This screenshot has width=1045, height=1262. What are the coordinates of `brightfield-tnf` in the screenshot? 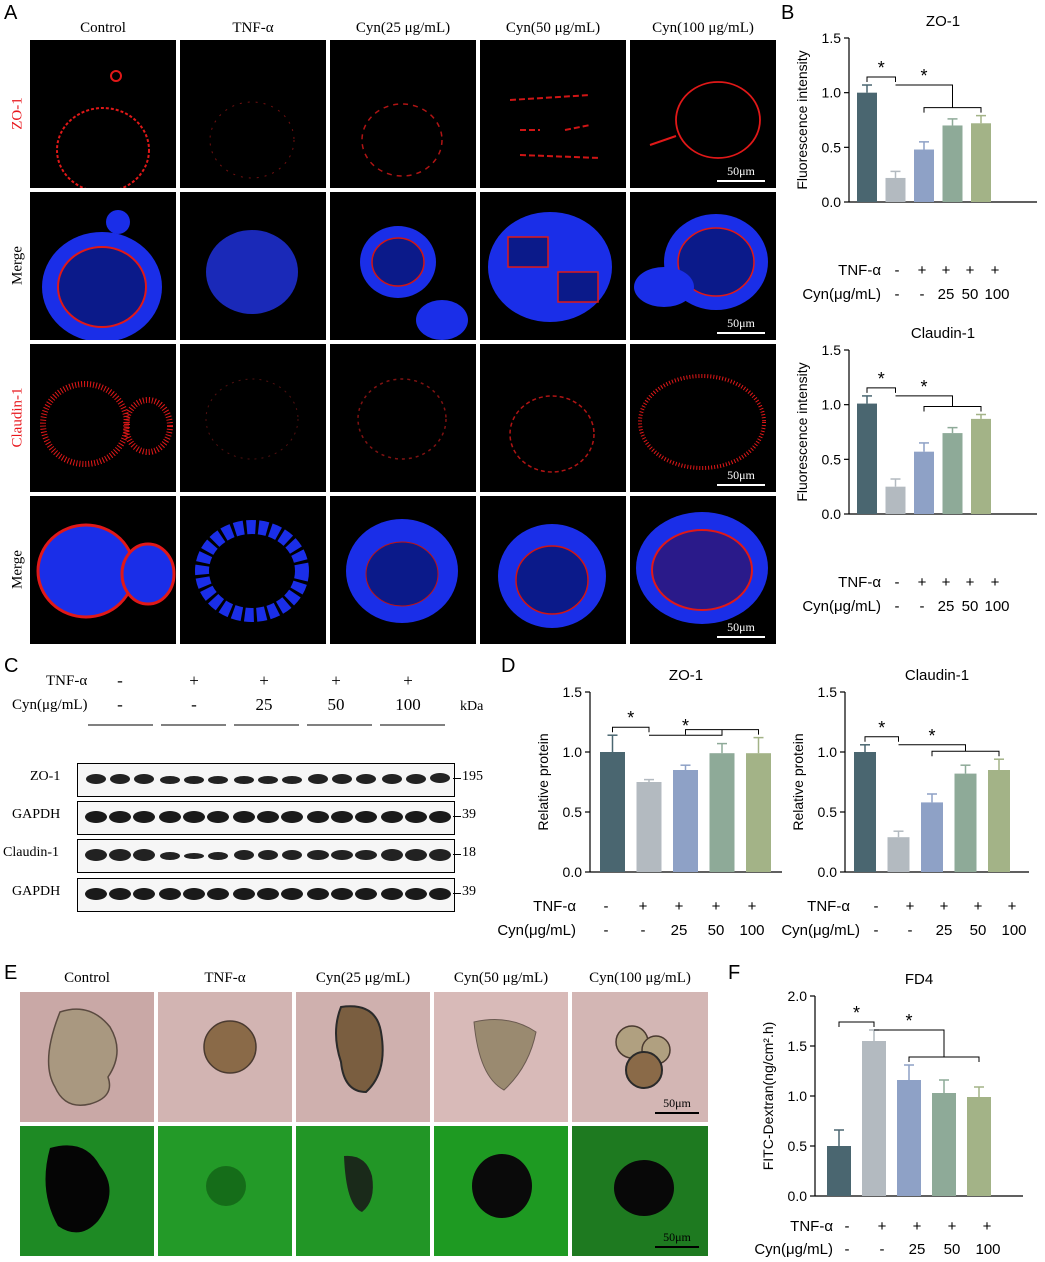 It's located at (225, 1057).